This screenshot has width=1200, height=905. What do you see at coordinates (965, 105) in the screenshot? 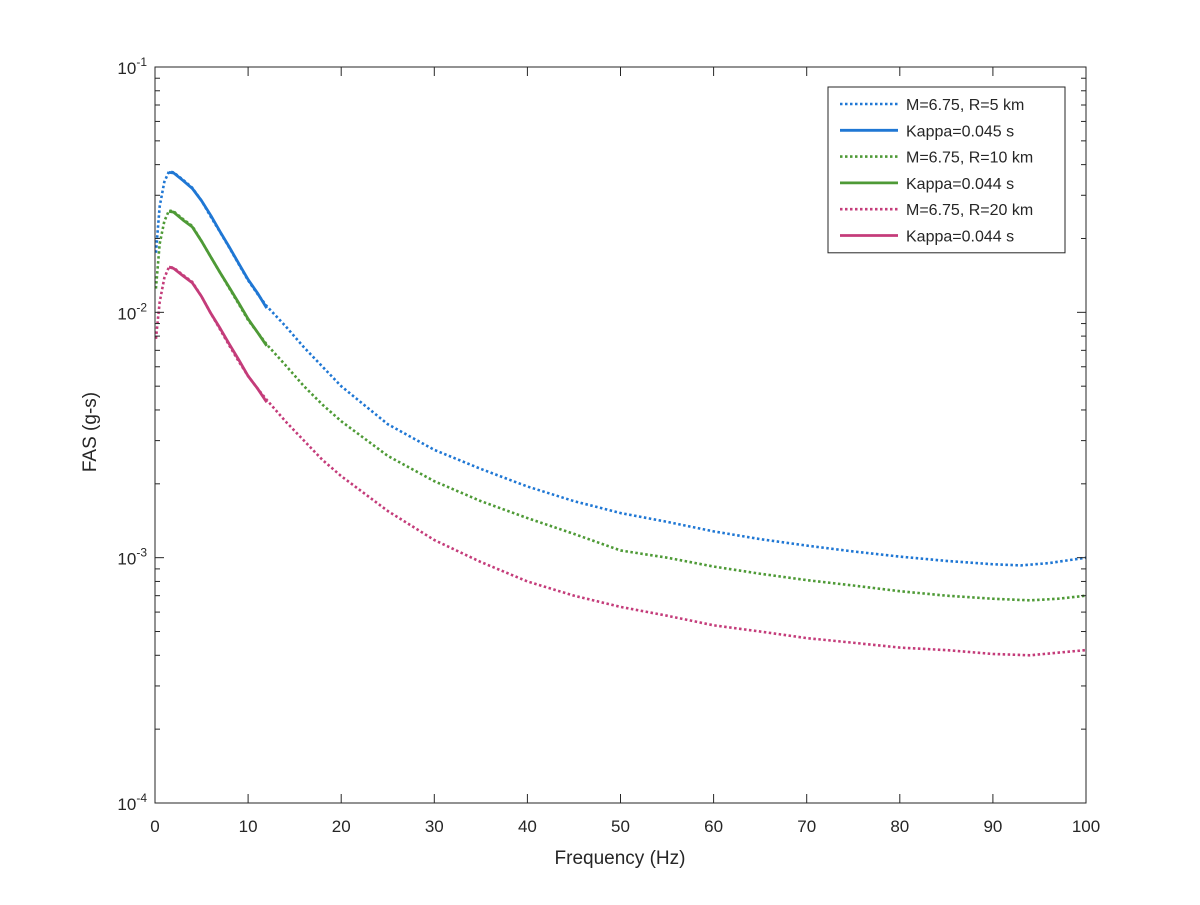
I see `legend-label-1: M=6.75, R=5 km` at bounding box center [965, 105].